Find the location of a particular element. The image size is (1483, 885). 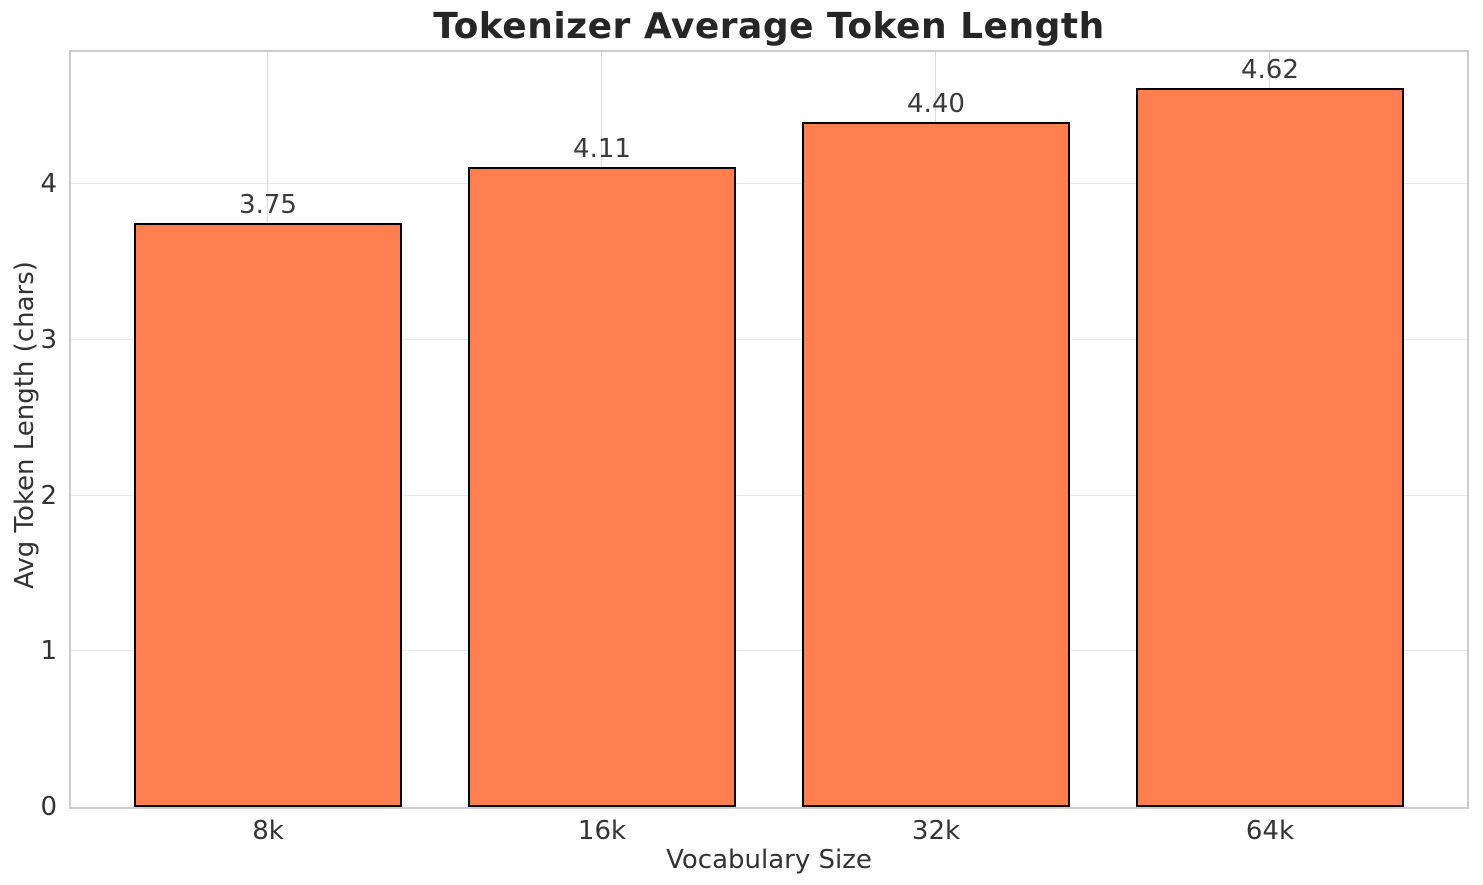

y-tick-label: 2 is located at coordinates (48, 495).